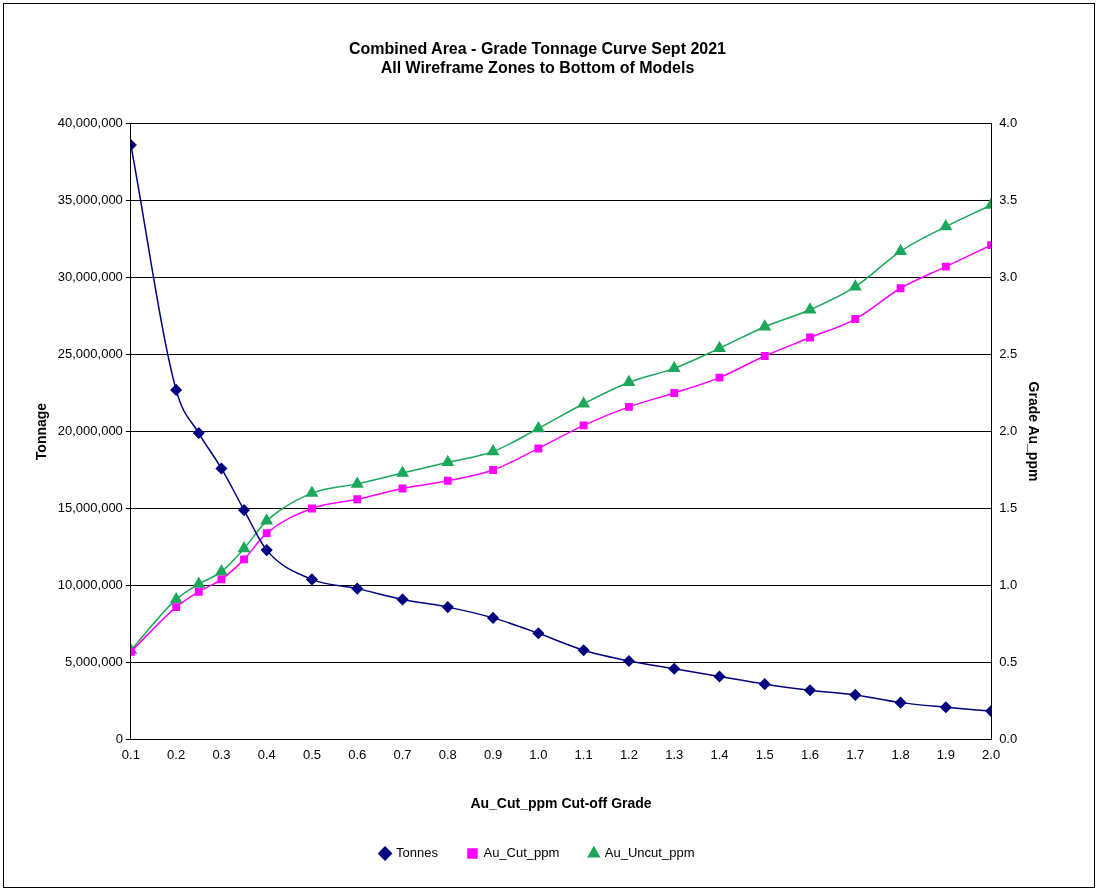 Image resolution: width=1100 pixels, height=895 pixels. Describe the element at coordinates (266, 754) in the screenshot. I see `x-tick-label: 0.4` at that location.